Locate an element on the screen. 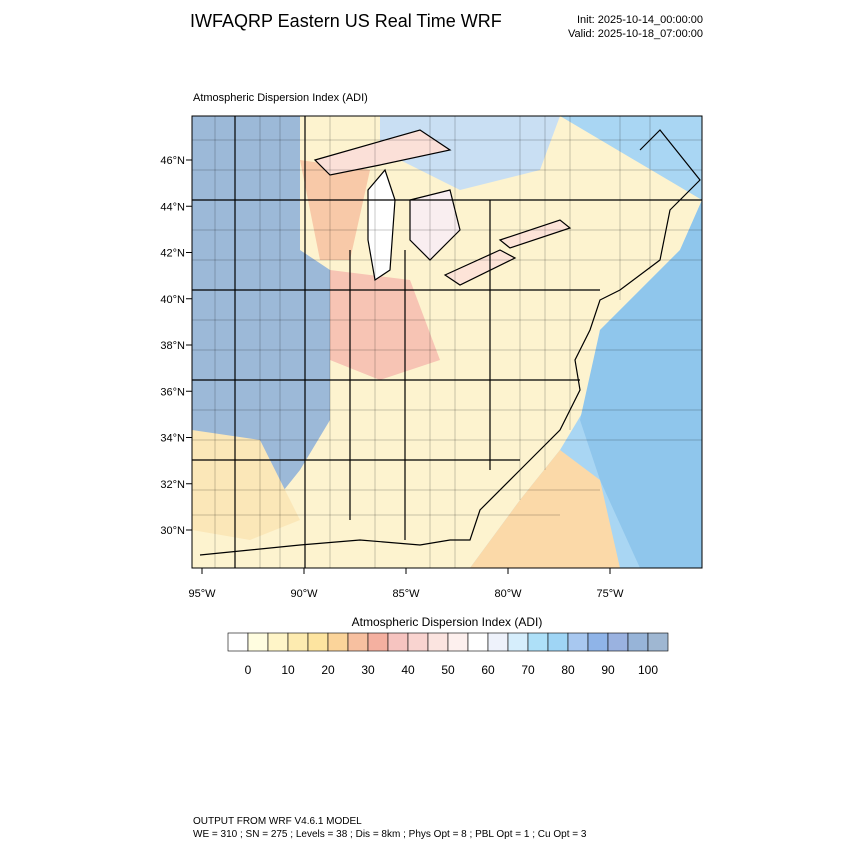 This screenshot has width=850, height=850. colorbar-label: 80 is located at coordinates (568, 670).